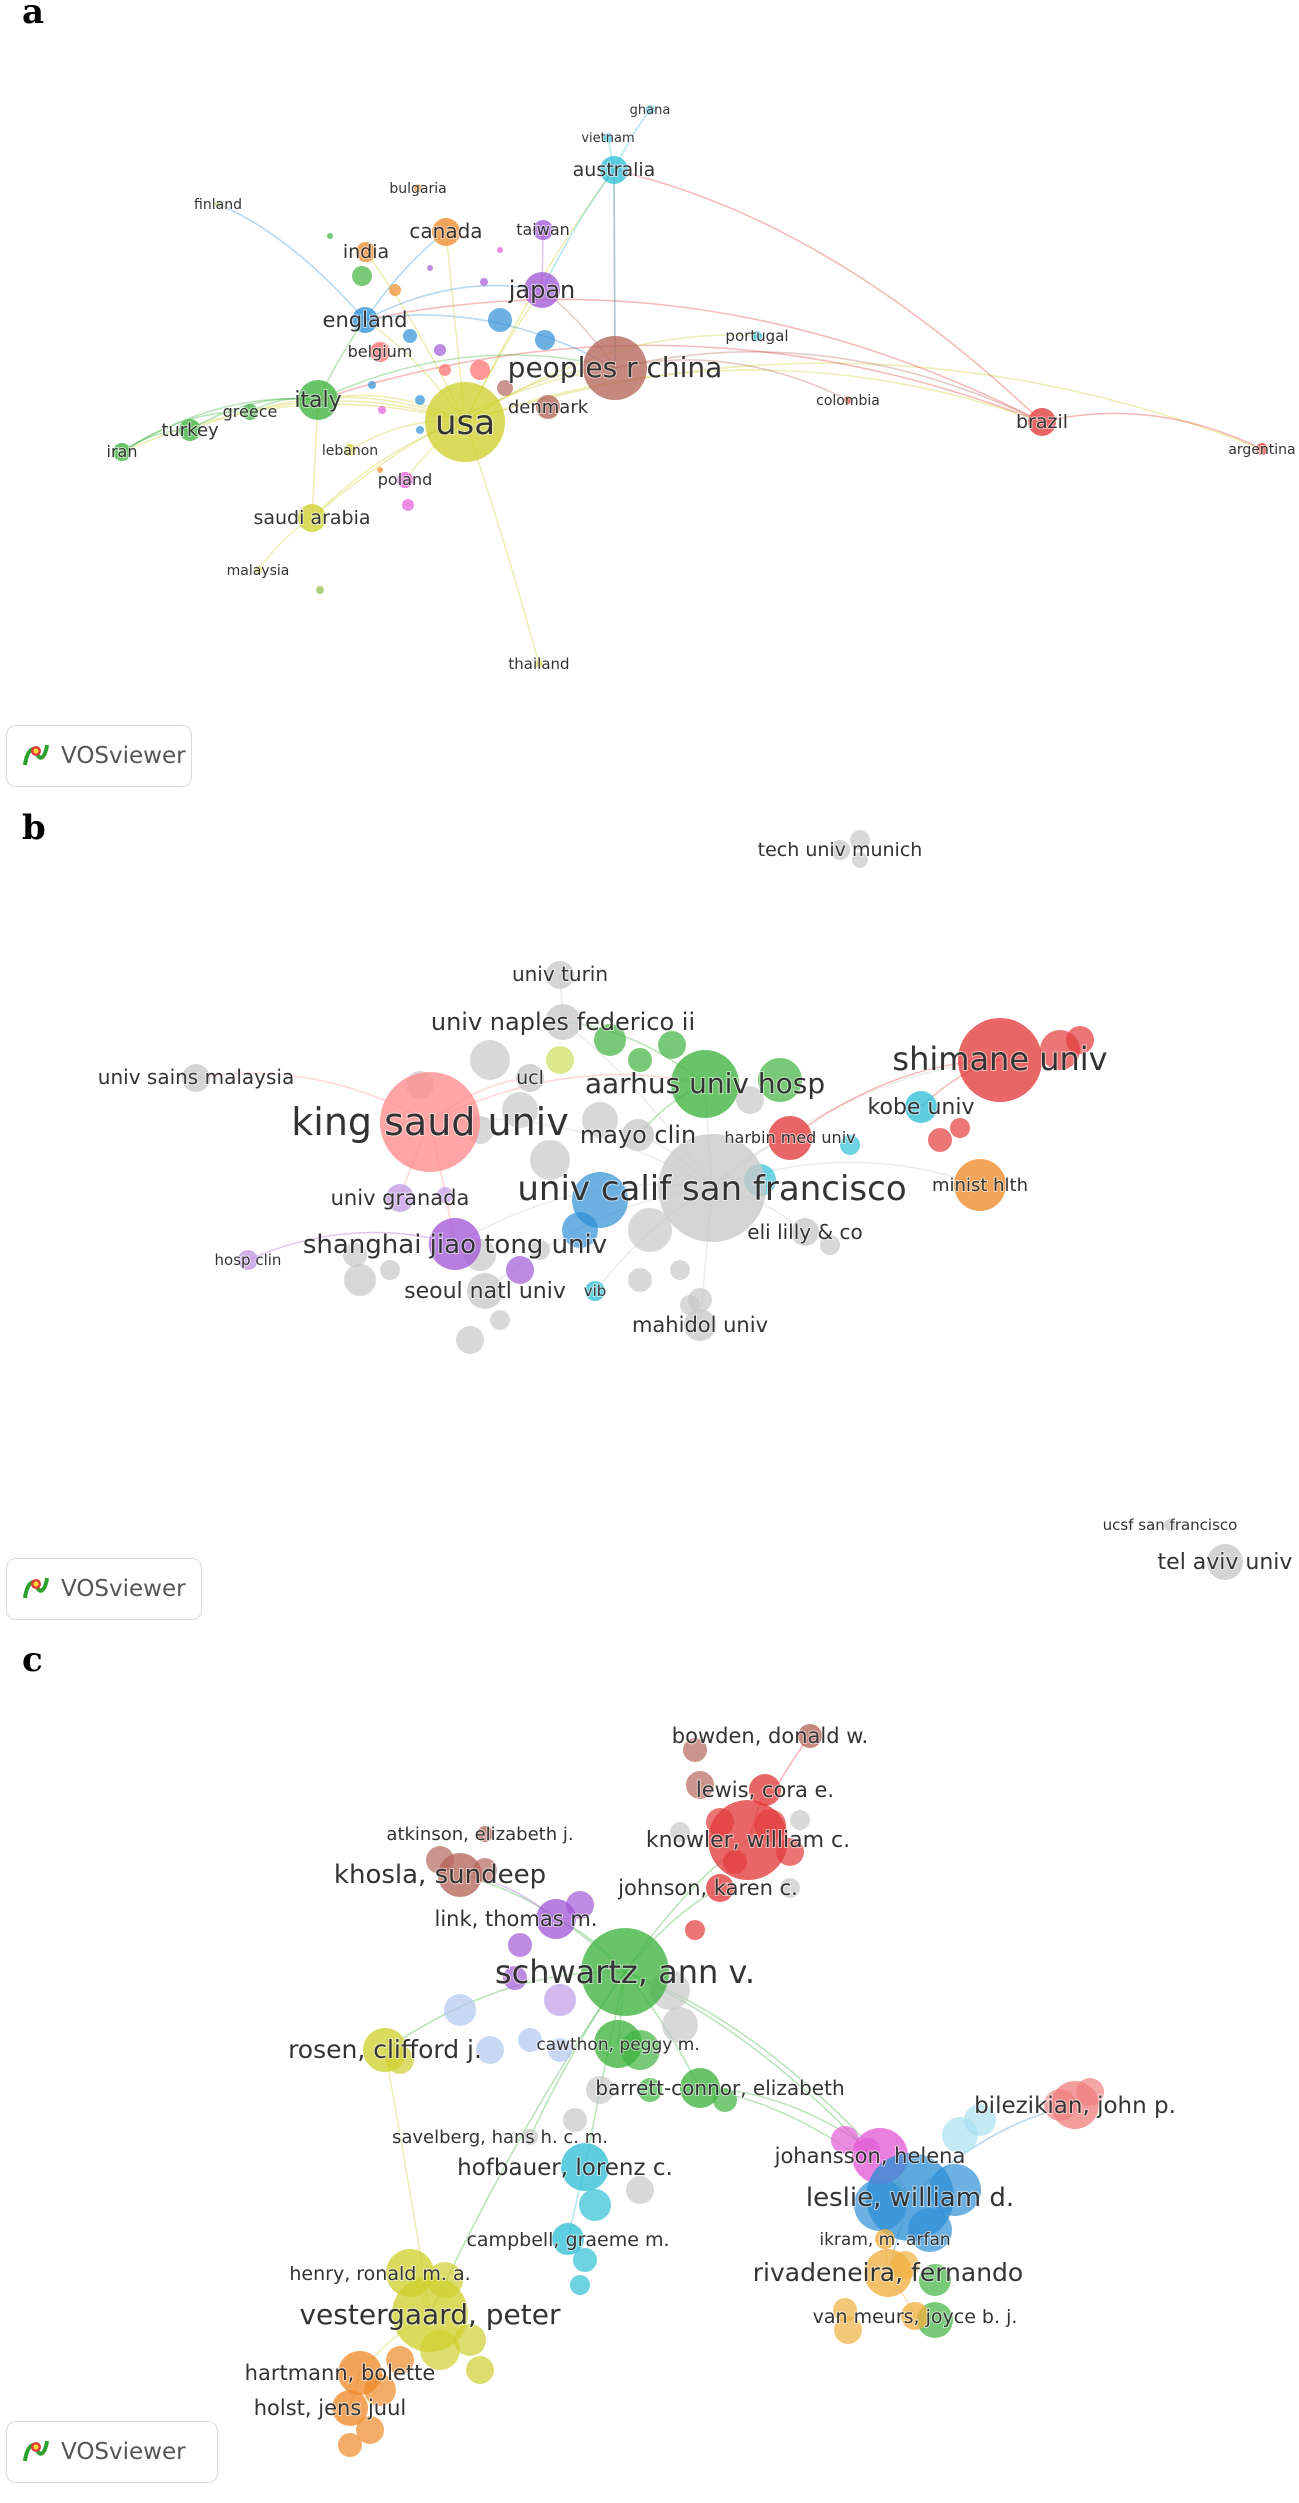 This screenshot has height=2503, width=1299. Describe the element at coordinates (1170, 1525) in the screenshot. I see `node-ucsf-san-francisco` at that location.